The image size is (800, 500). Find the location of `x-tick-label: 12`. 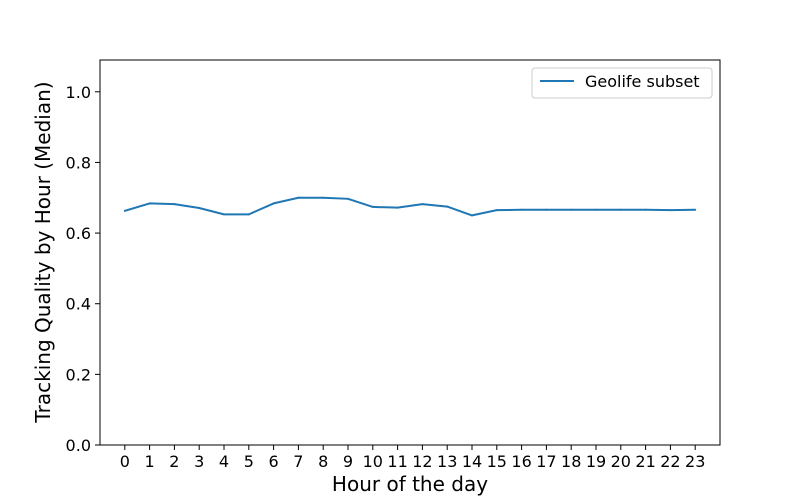

x-tick-label: 12 is located at coordinates (422, 461).